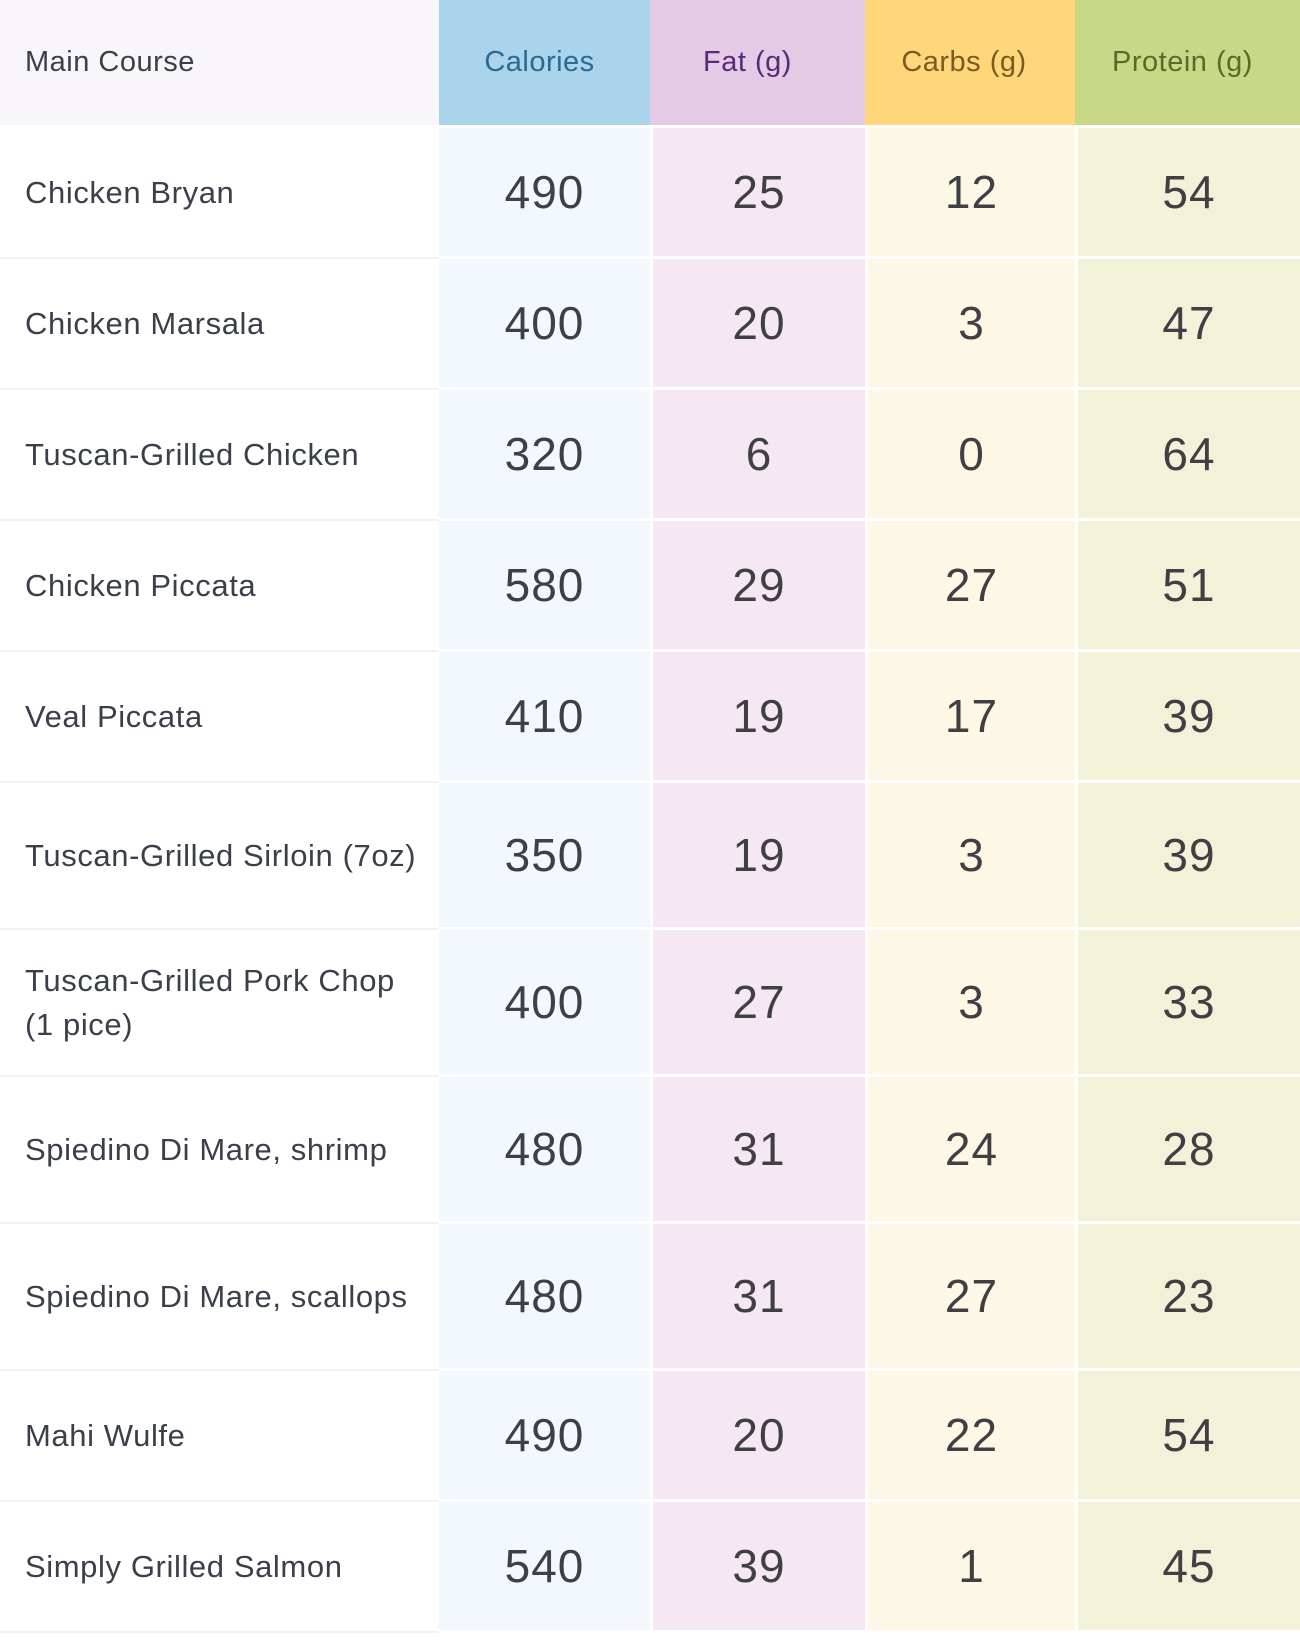  I want to click on protein-value: 28, so click(1187, 1150).